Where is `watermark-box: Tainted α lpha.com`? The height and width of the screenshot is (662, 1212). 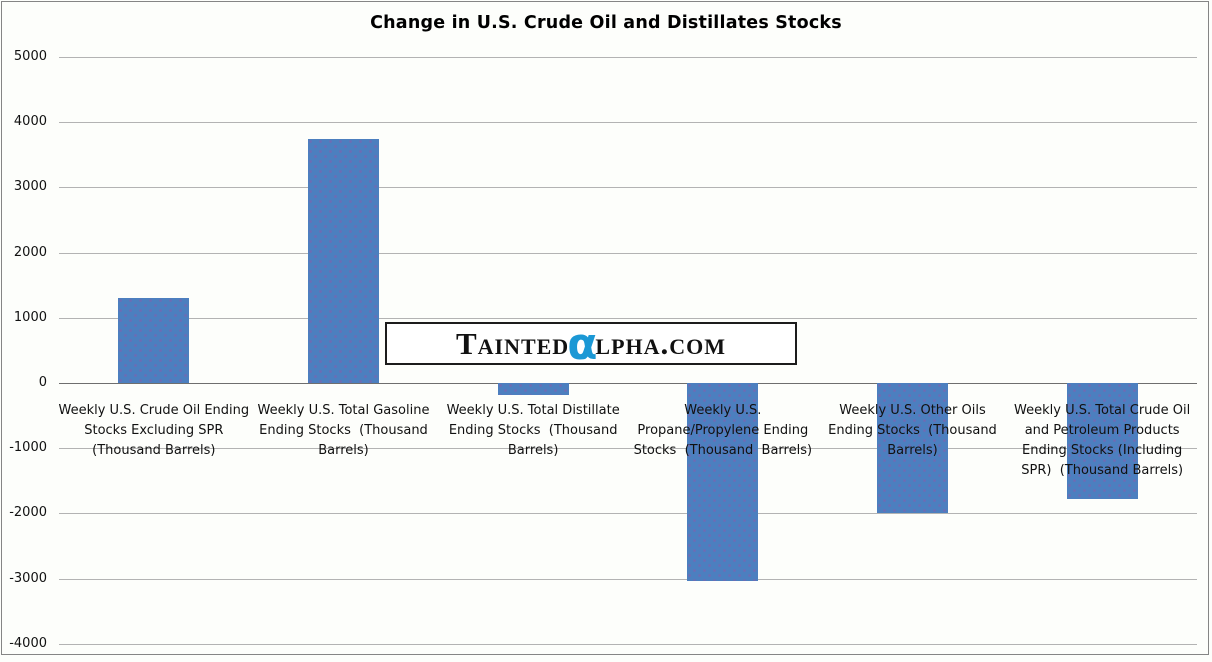
watermark-box: Tainted α lpha.com is located at coordinates (591, 344).